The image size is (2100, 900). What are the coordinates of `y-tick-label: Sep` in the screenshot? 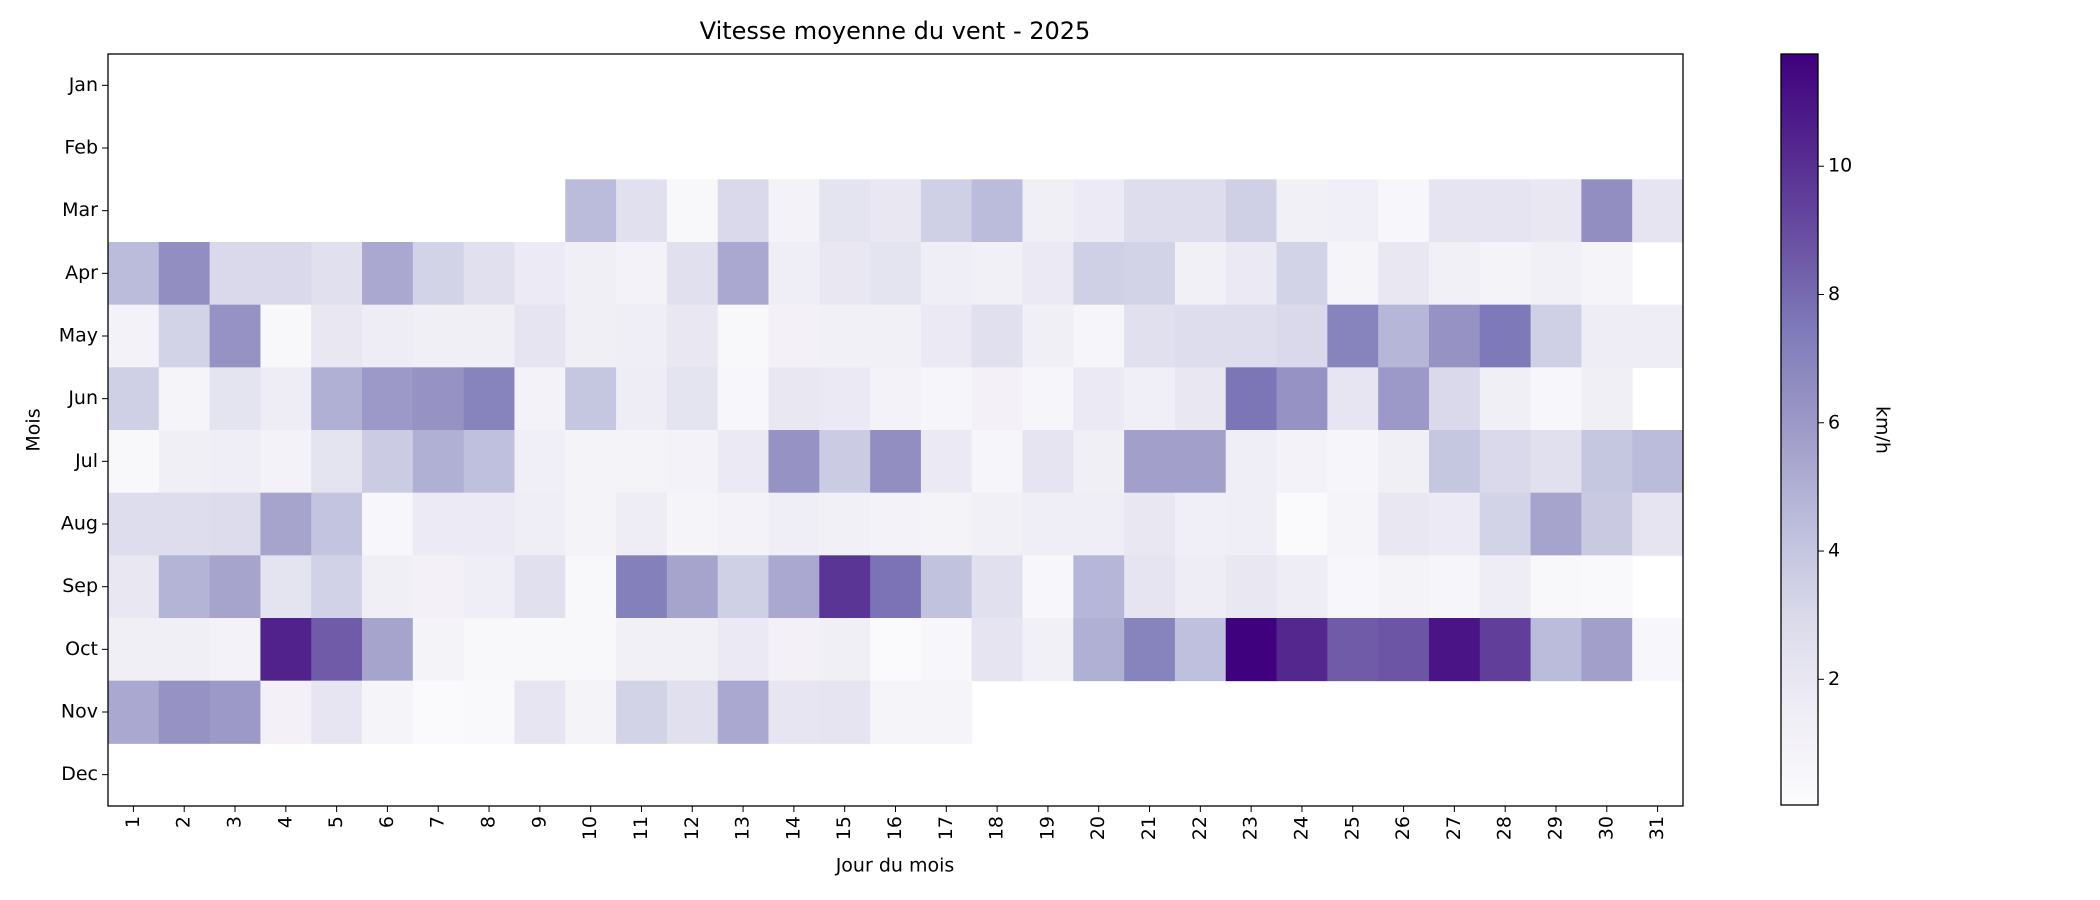 It's located at (80, 586).